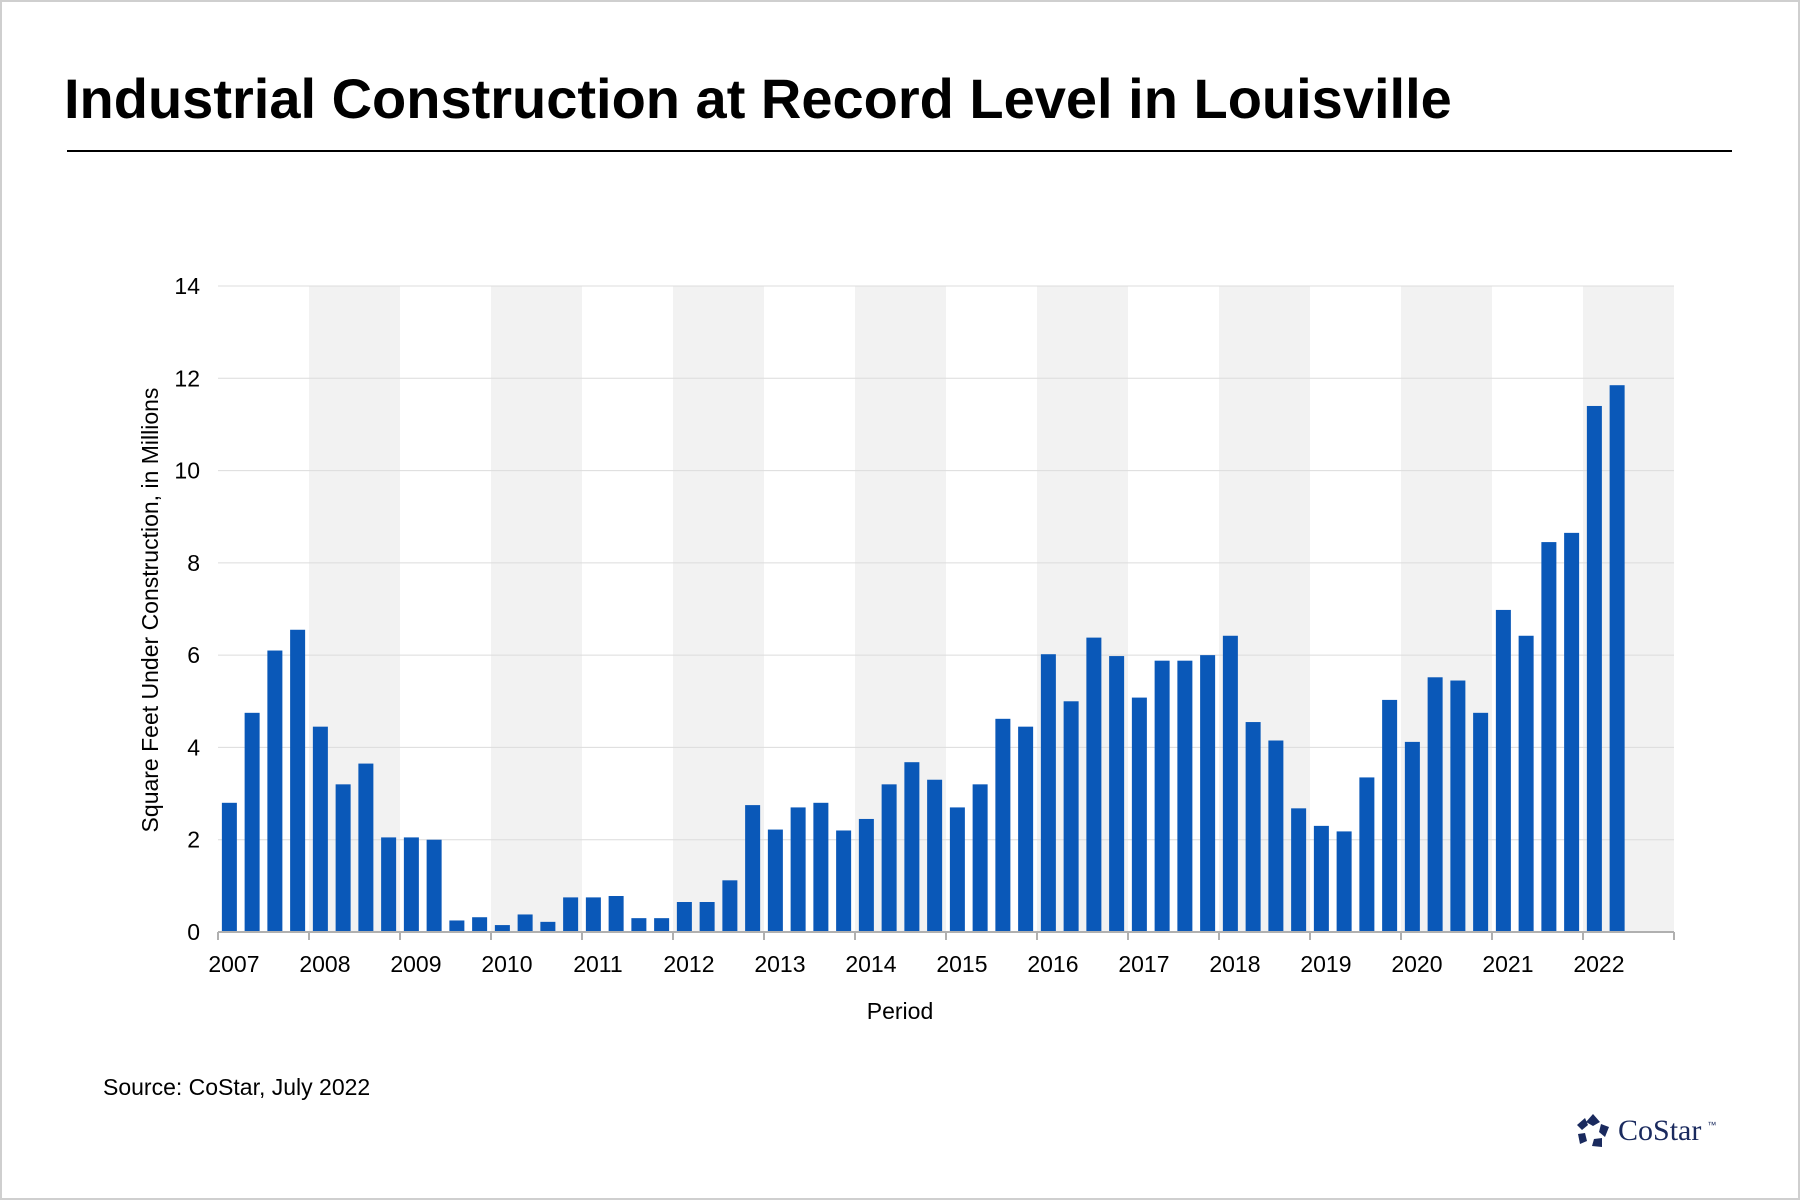 The height and width of the screenshot is (1200, 1800). Describe the element at coordinates (193, 655) in the screenshot. I see `y-tick-label: 6` at that location.